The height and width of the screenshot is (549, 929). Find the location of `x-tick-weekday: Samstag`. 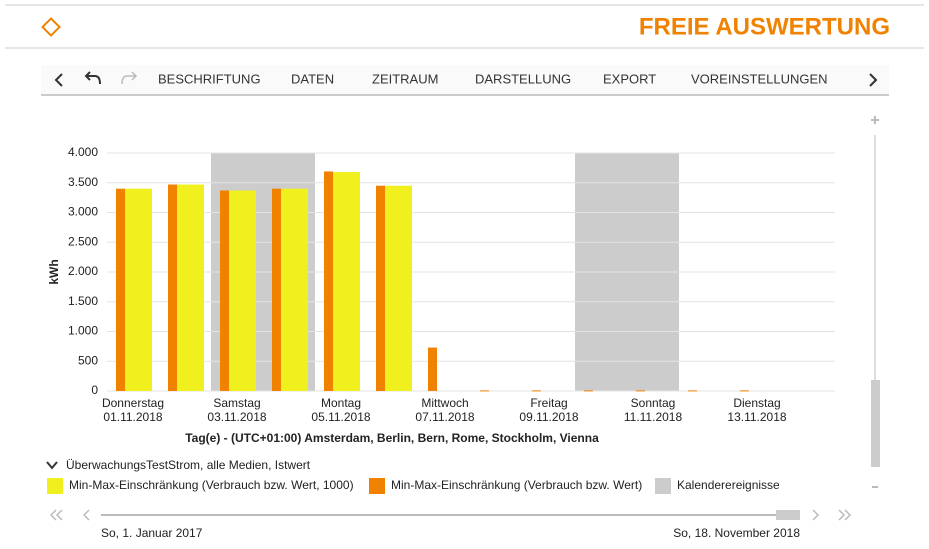

x-tick-weekday: Samstag is located at coordinates (236, 403).